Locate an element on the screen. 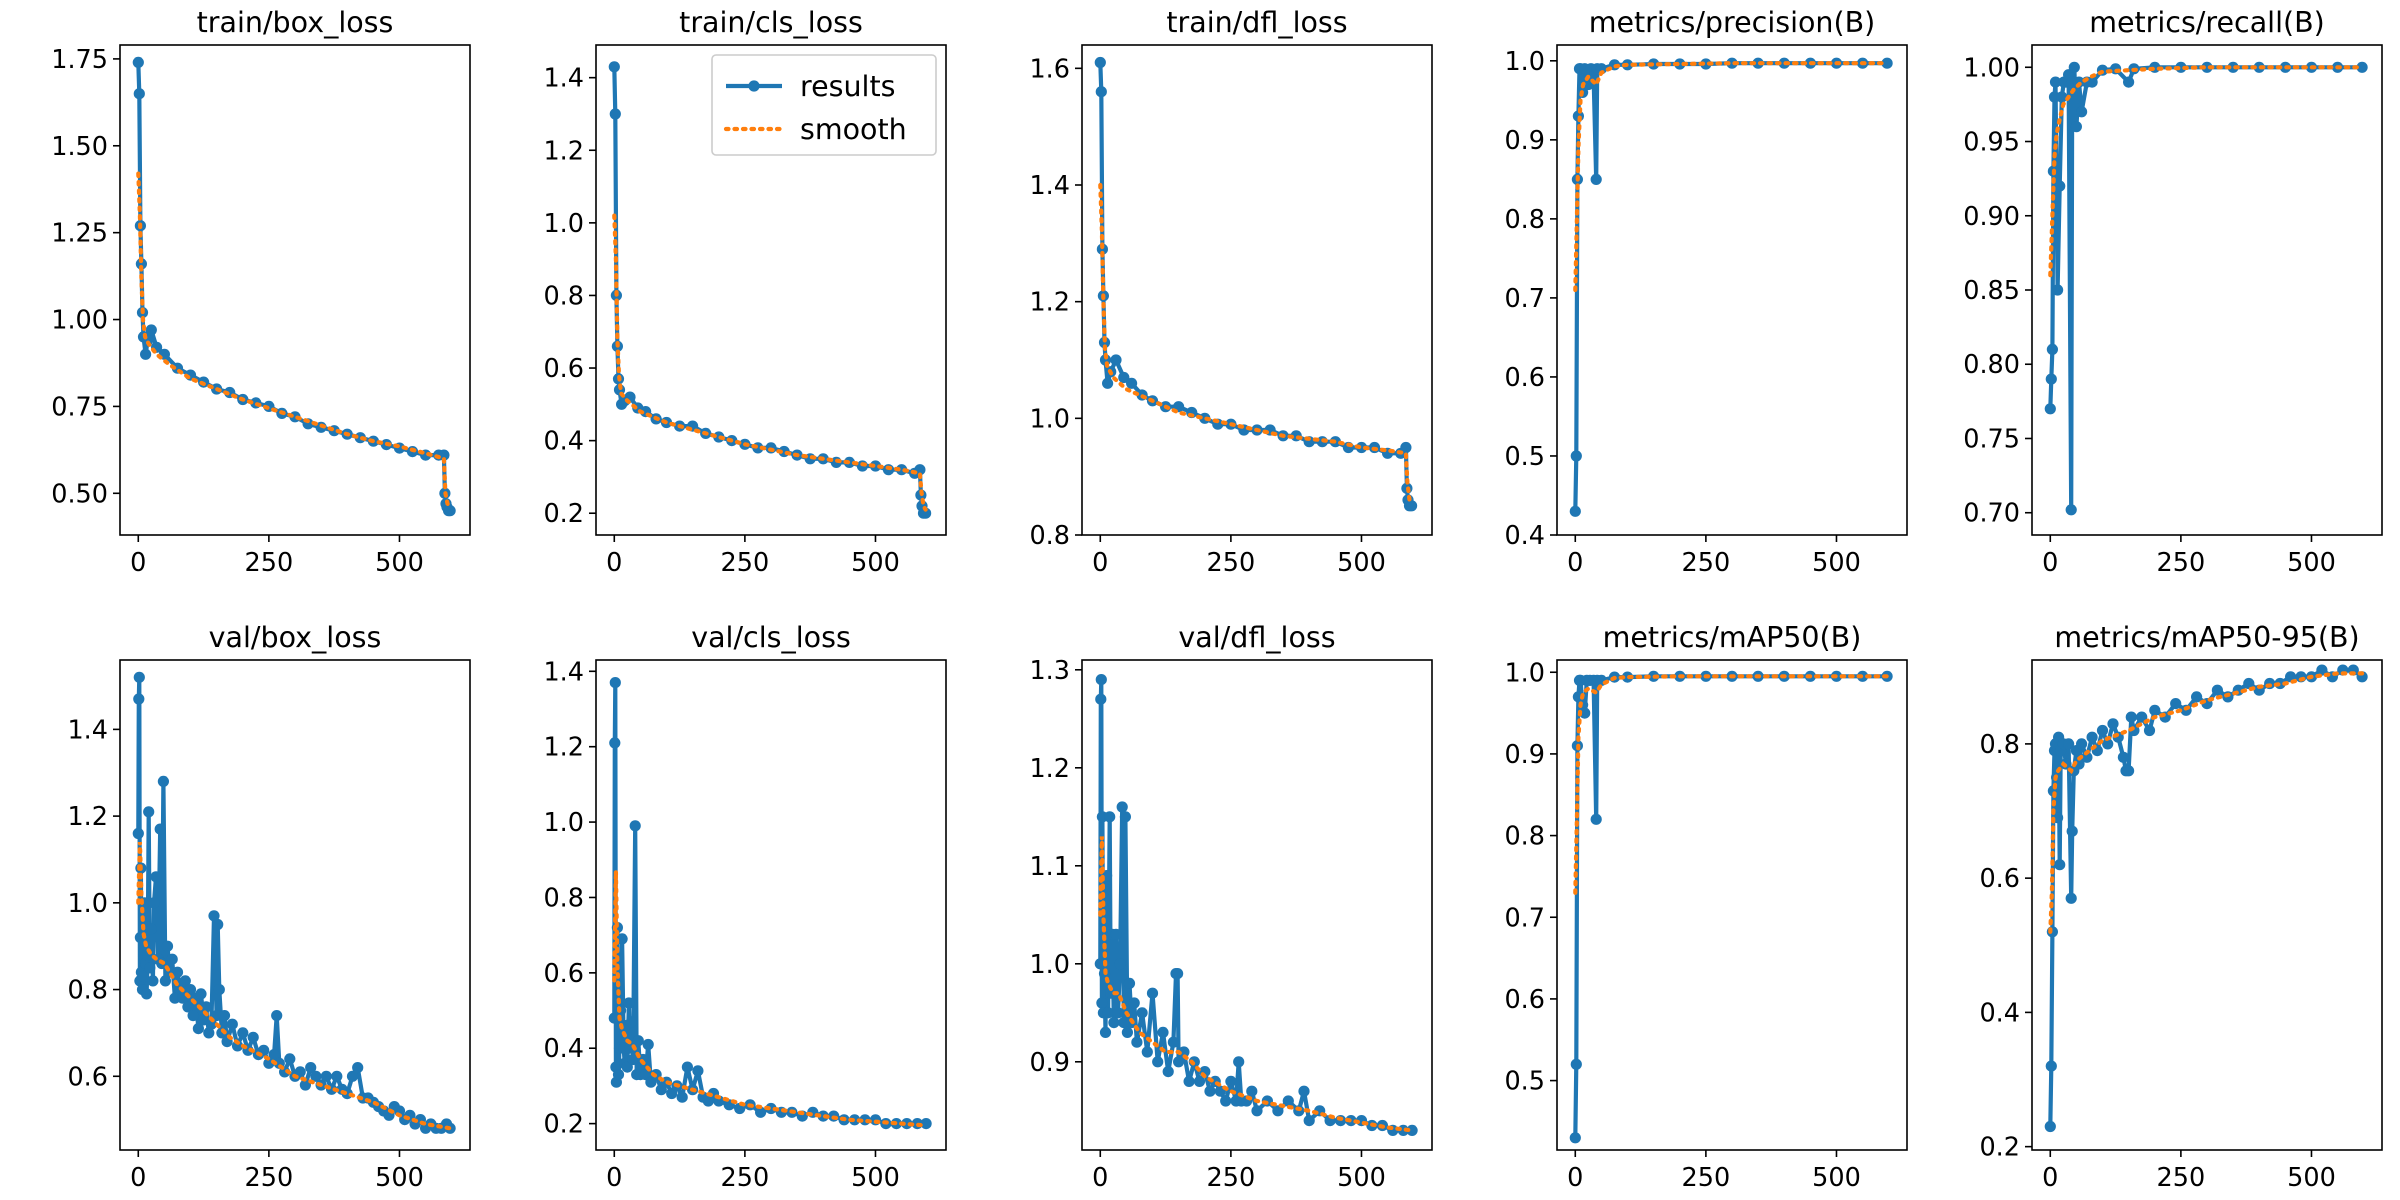 The height and width of the screenshot is (1200, 2400). chart-title: metrics/precision(B) is located at coordinates (1732, 22).